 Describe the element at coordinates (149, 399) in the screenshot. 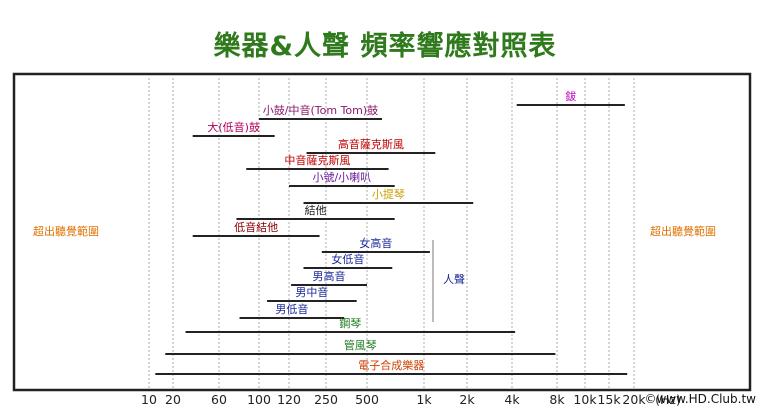

I see `x-tick-label-0: 10` at that location.